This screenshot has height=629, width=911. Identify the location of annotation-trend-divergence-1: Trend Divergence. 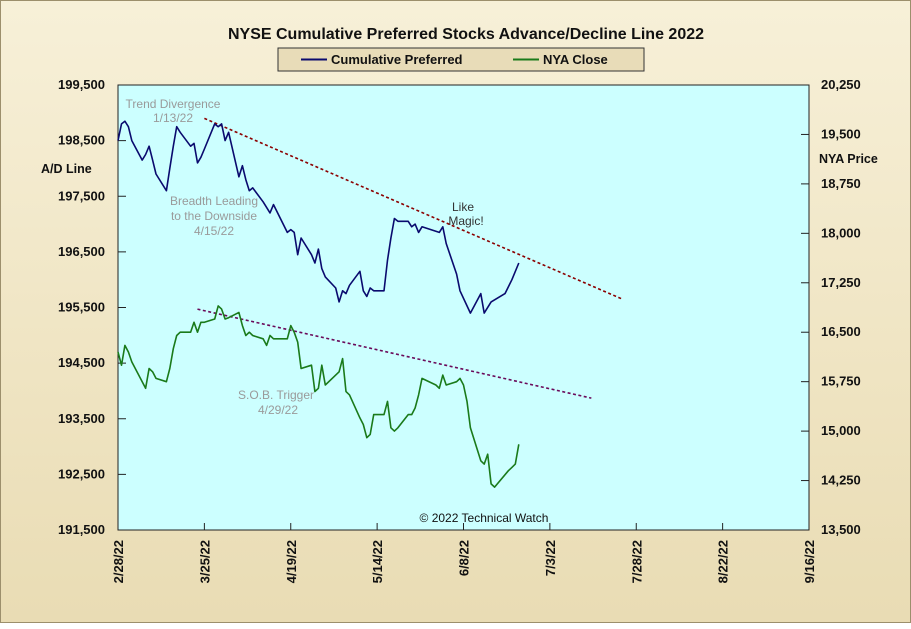
(173, 104).